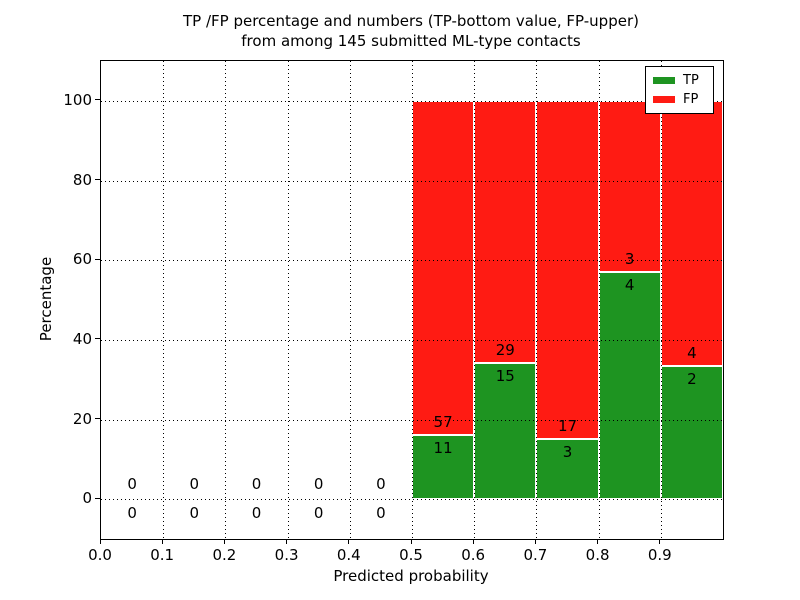 The image size is (800, 600). What do you see at coordinates (46, 299) in the screenshot?
I see `y-axis-label: Percentage` at bounding box center [46, 299].